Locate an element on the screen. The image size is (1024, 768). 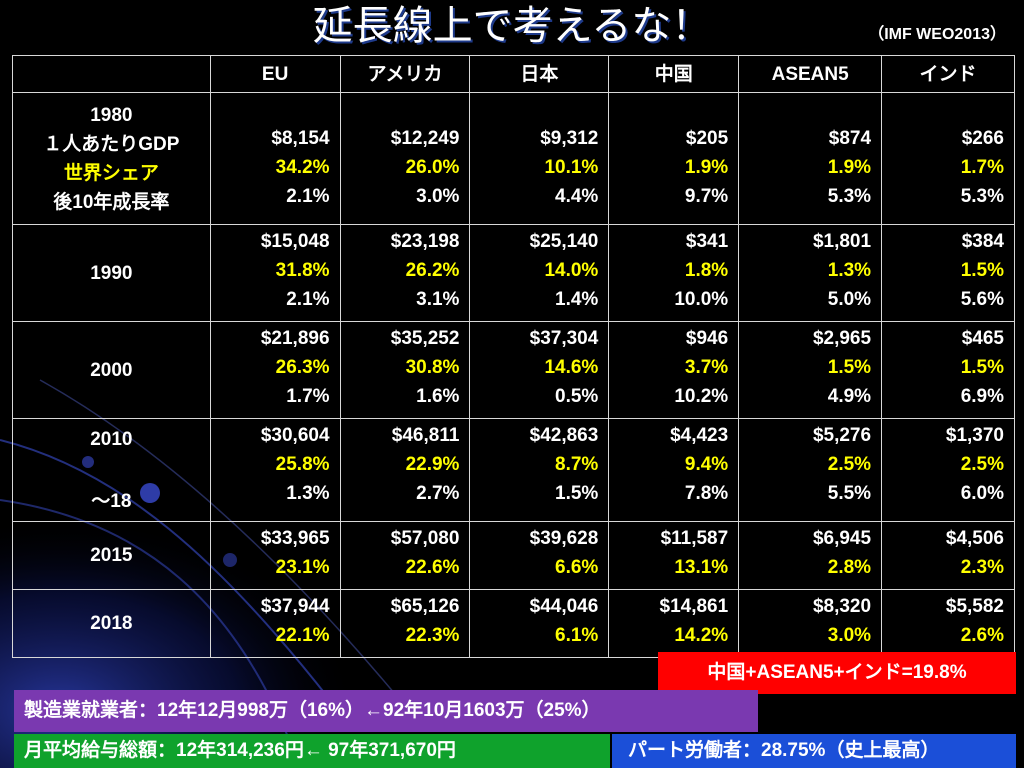
gdp-value: $1,801 is located at coordinates (842, 241).